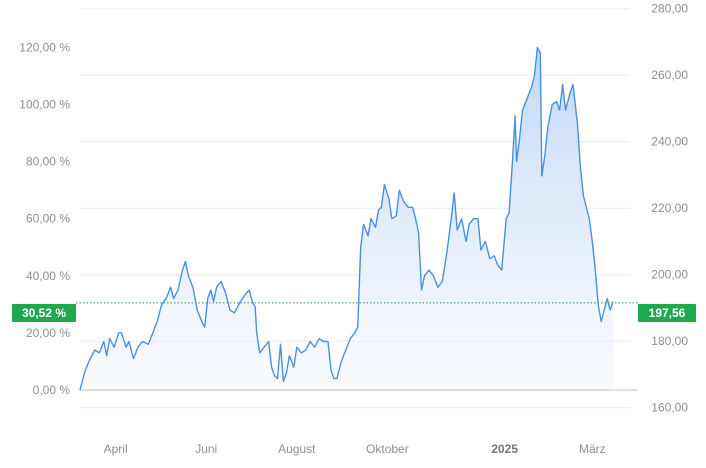  I want to click on y-left-tick-label: 100,00 %, so click(44, 105).